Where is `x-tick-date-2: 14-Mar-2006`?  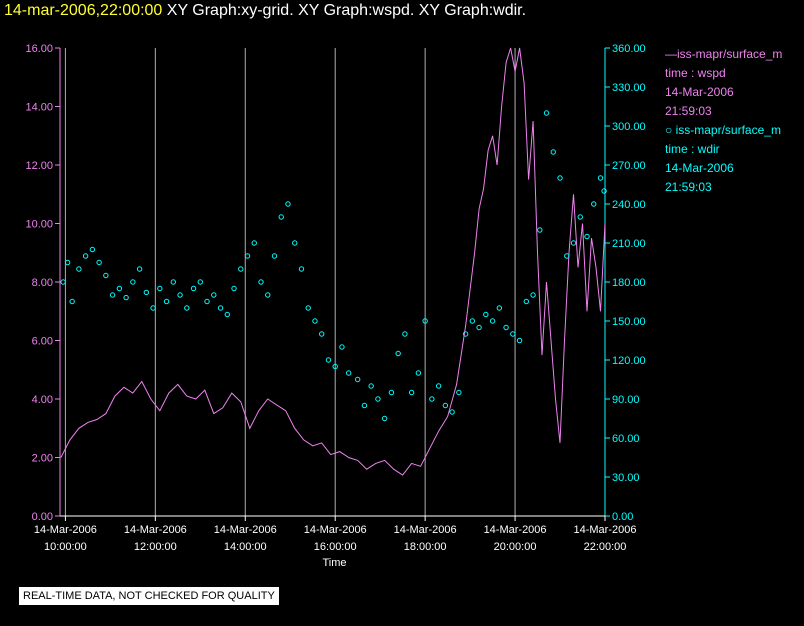 x-tick-date-2: 14-Mar-2006 is located at coordinates (245, 530).